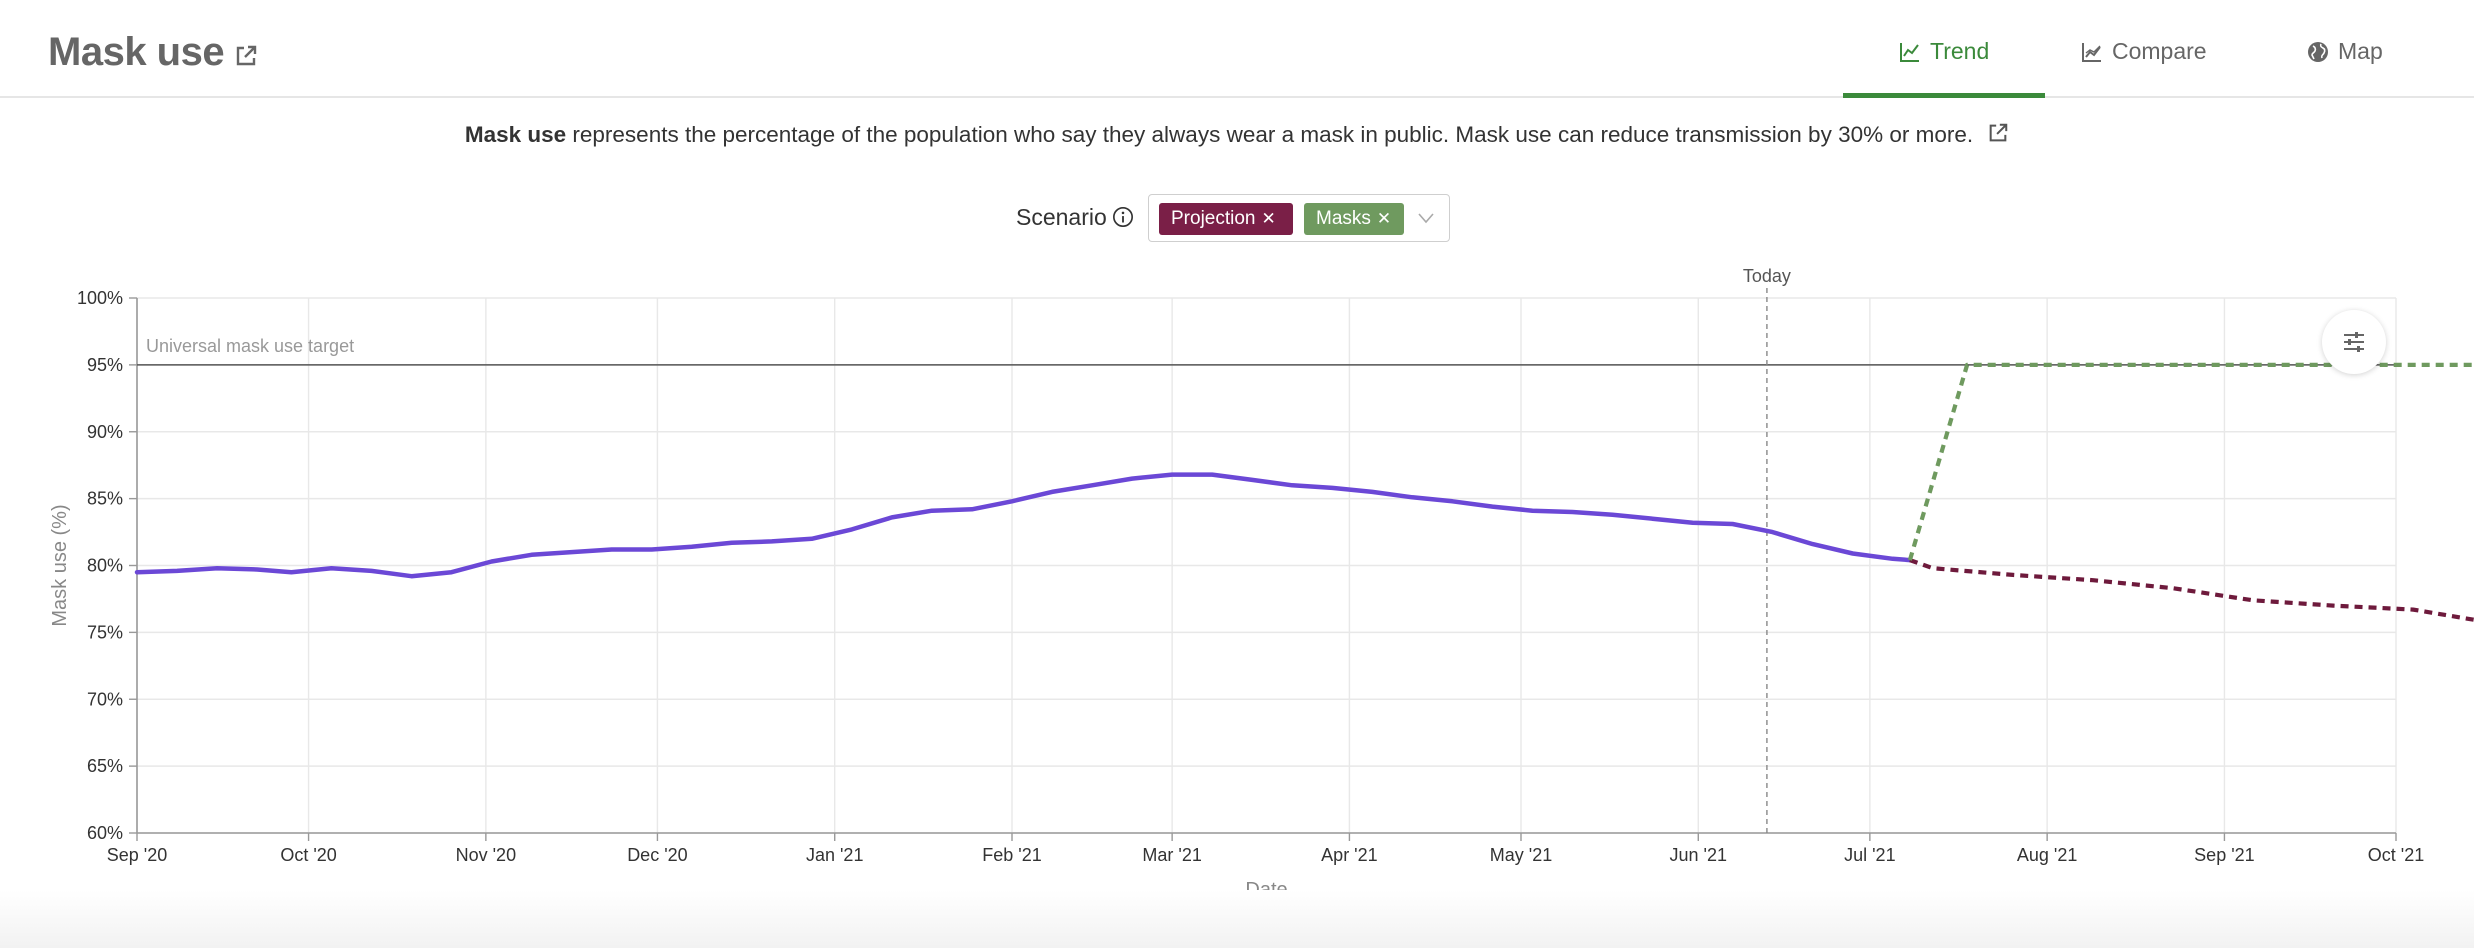 Image resolution: width=2474 pixels, height=948 pixels. What do you see at coordinates (1023, 525) in the screenshot?
I see `series-line-observed` at bounding box center [1023, 525].